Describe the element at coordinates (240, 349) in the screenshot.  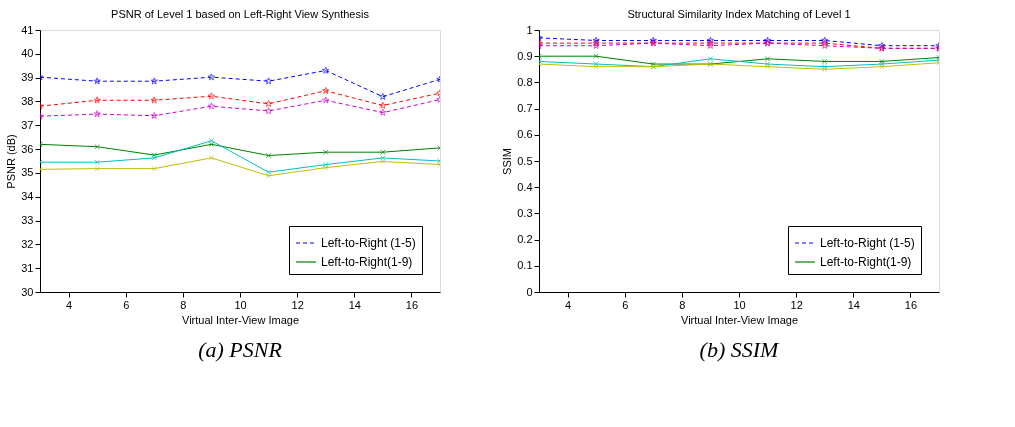
I see `text: (a) PSNR` at that location.